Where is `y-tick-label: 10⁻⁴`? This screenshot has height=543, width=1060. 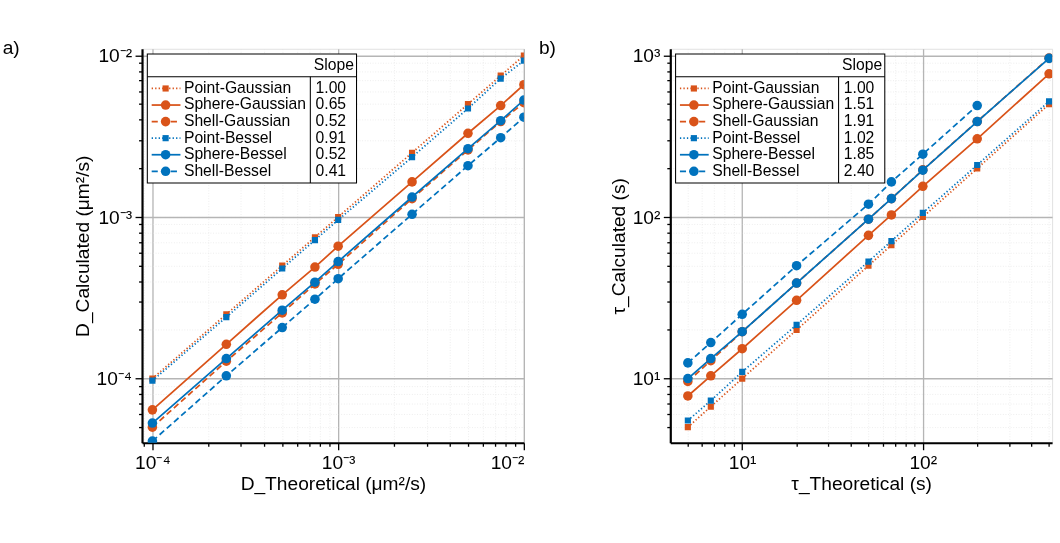 y-tick-label: 10⁻⁴ is located at coordinates (114, 379).